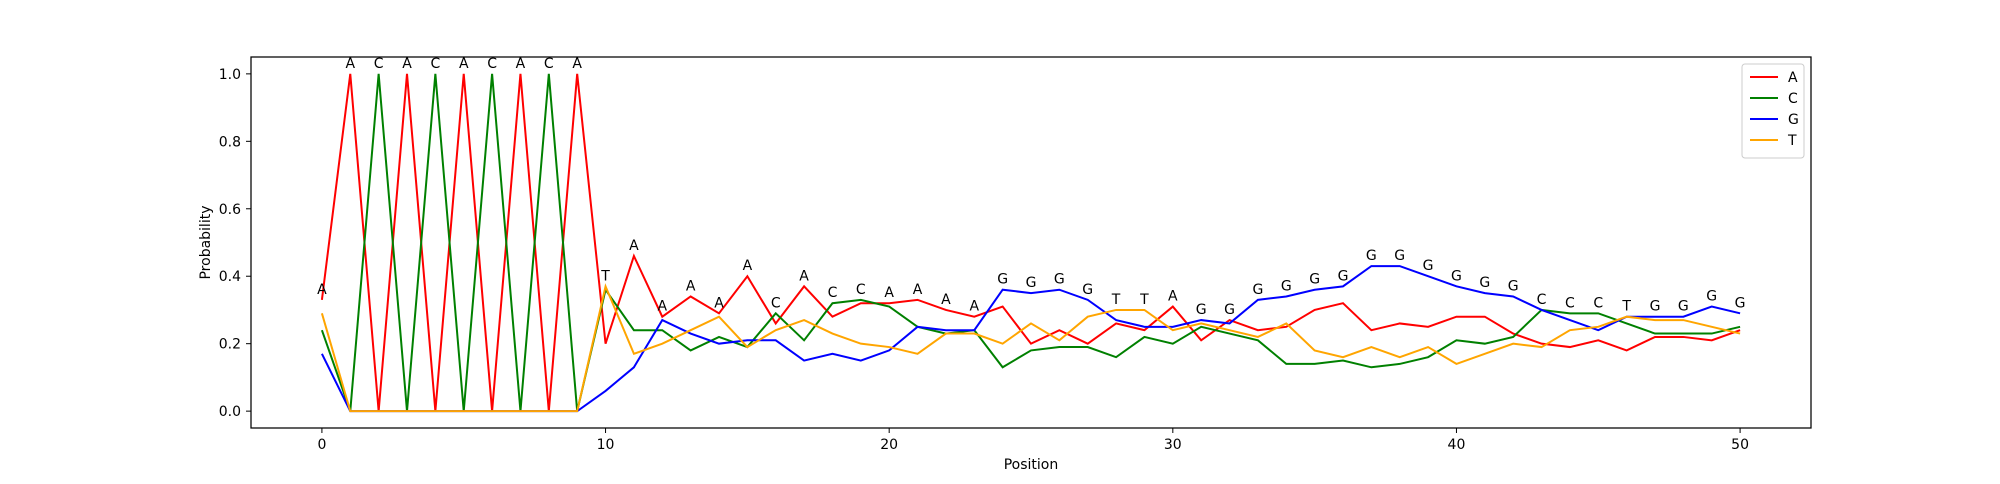  Describe the element at coordinates (230, 210) in the screenshot. I see `y-tick-label: 0.6` at that location.